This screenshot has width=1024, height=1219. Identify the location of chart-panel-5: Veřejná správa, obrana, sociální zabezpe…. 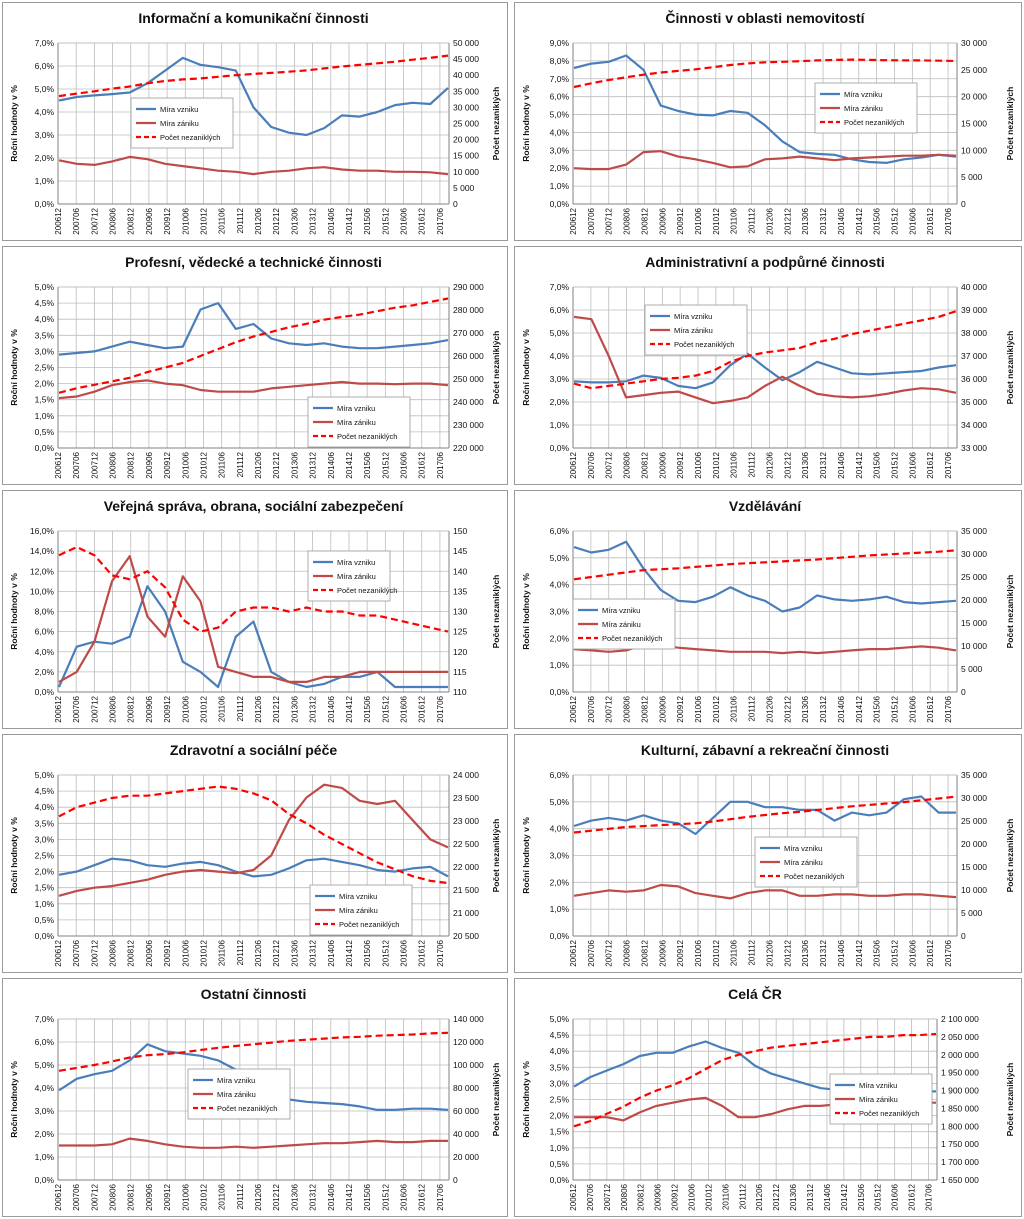
(255, 609).